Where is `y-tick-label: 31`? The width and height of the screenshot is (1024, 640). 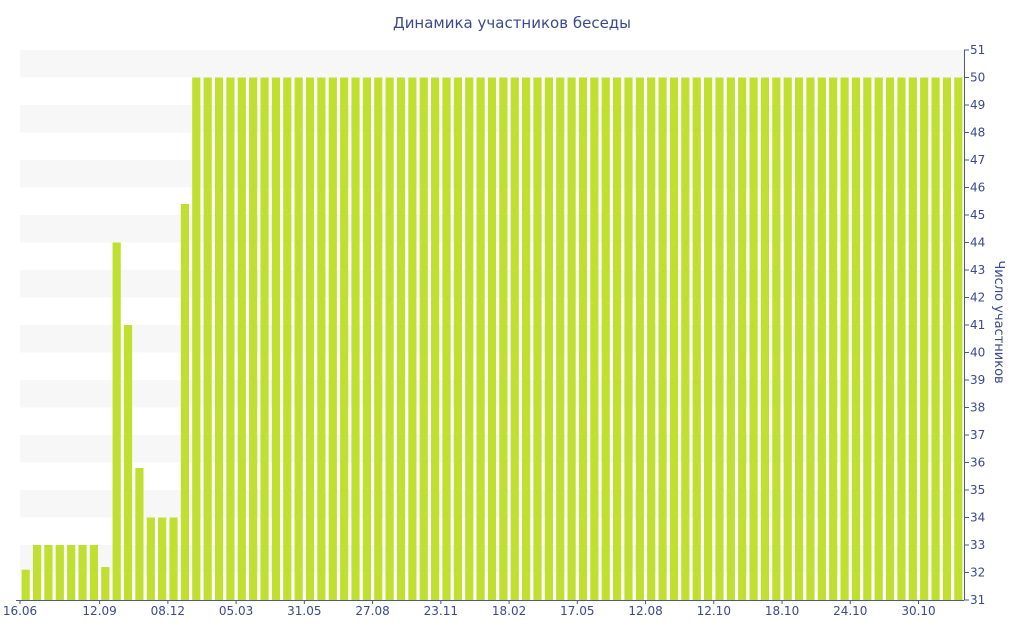 y-tick-label: 31 is located at coordinates (977, 600).